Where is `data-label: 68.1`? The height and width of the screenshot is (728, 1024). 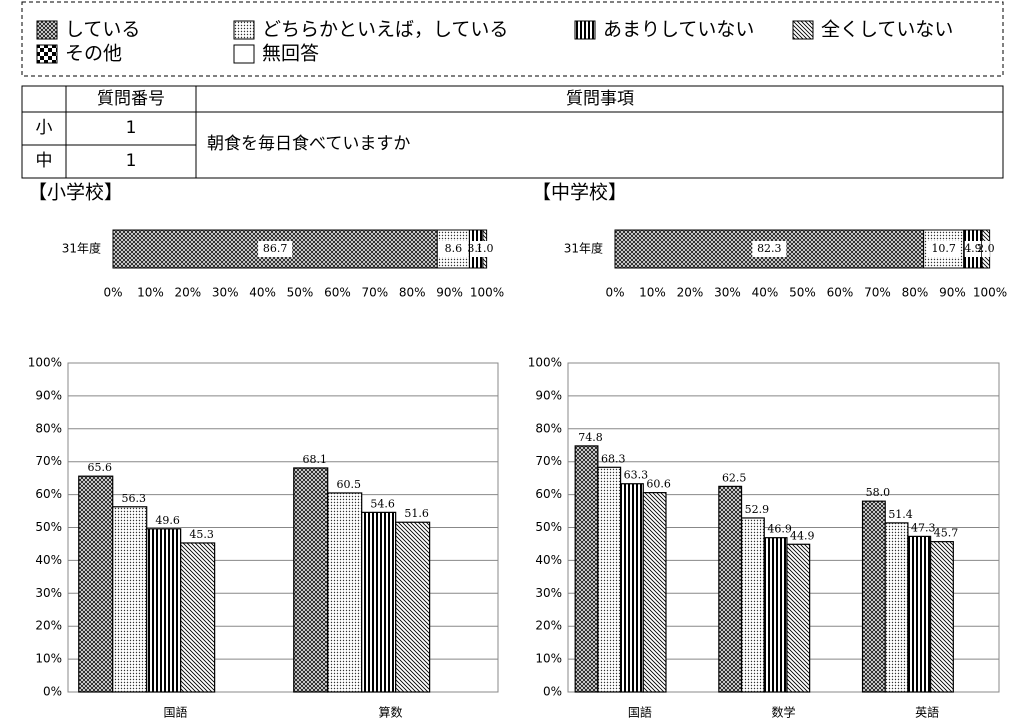 data-label: 68.1 is located at coordinates (314, 459).